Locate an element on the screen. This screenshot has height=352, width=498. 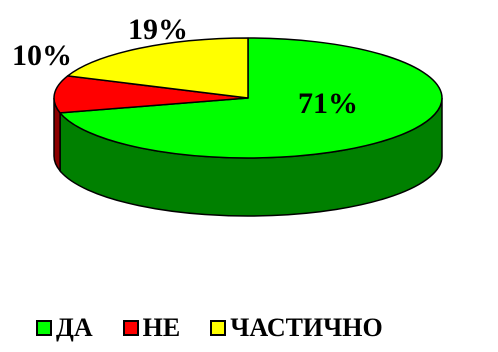
legend-item-chastichno: ЧАСТИЧНО is located at coordinates (296, 328).